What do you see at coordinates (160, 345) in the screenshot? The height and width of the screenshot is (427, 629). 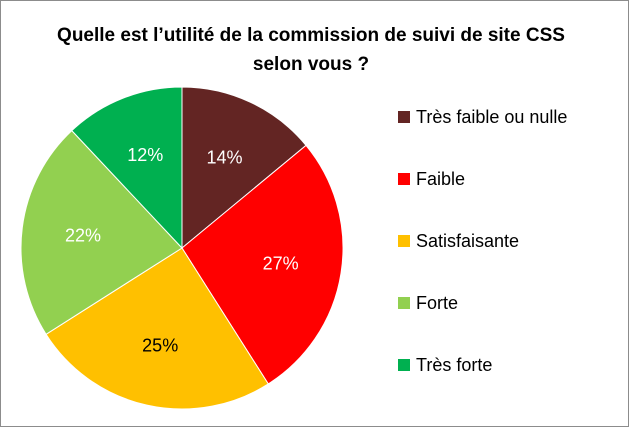 I see `slice-data-label: 25%` at bounding box center [160, 345].